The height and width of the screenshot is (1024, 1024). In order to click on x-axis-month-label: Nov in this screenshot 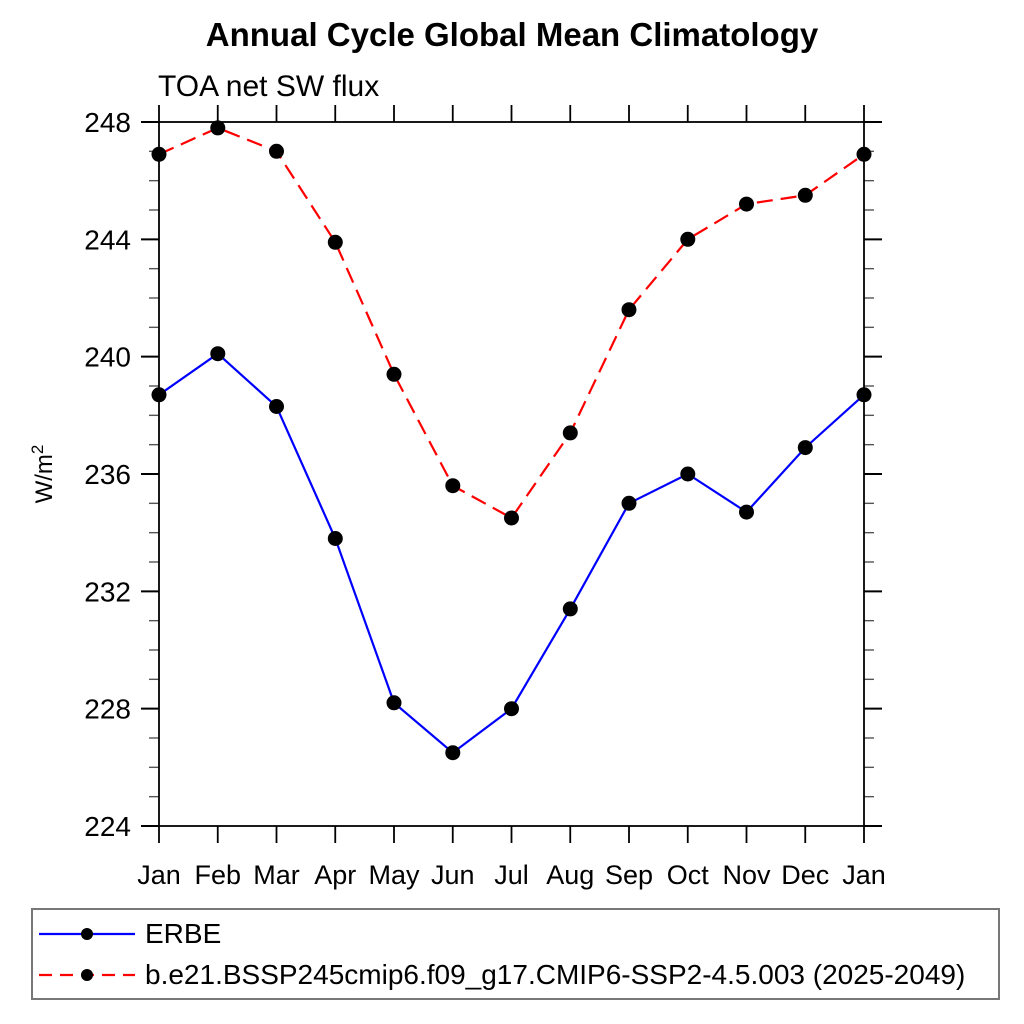, I will do `click(746, 875)`.